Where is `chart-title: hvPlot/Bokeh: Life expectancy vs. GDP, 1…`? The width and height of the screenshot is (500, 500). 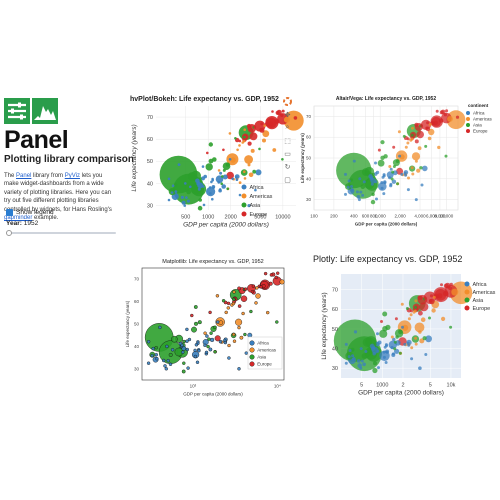 chart-title: hvPlot/Bokeh: Life expectancy vs. GDP, 1… is located at coordinates (204, 99).